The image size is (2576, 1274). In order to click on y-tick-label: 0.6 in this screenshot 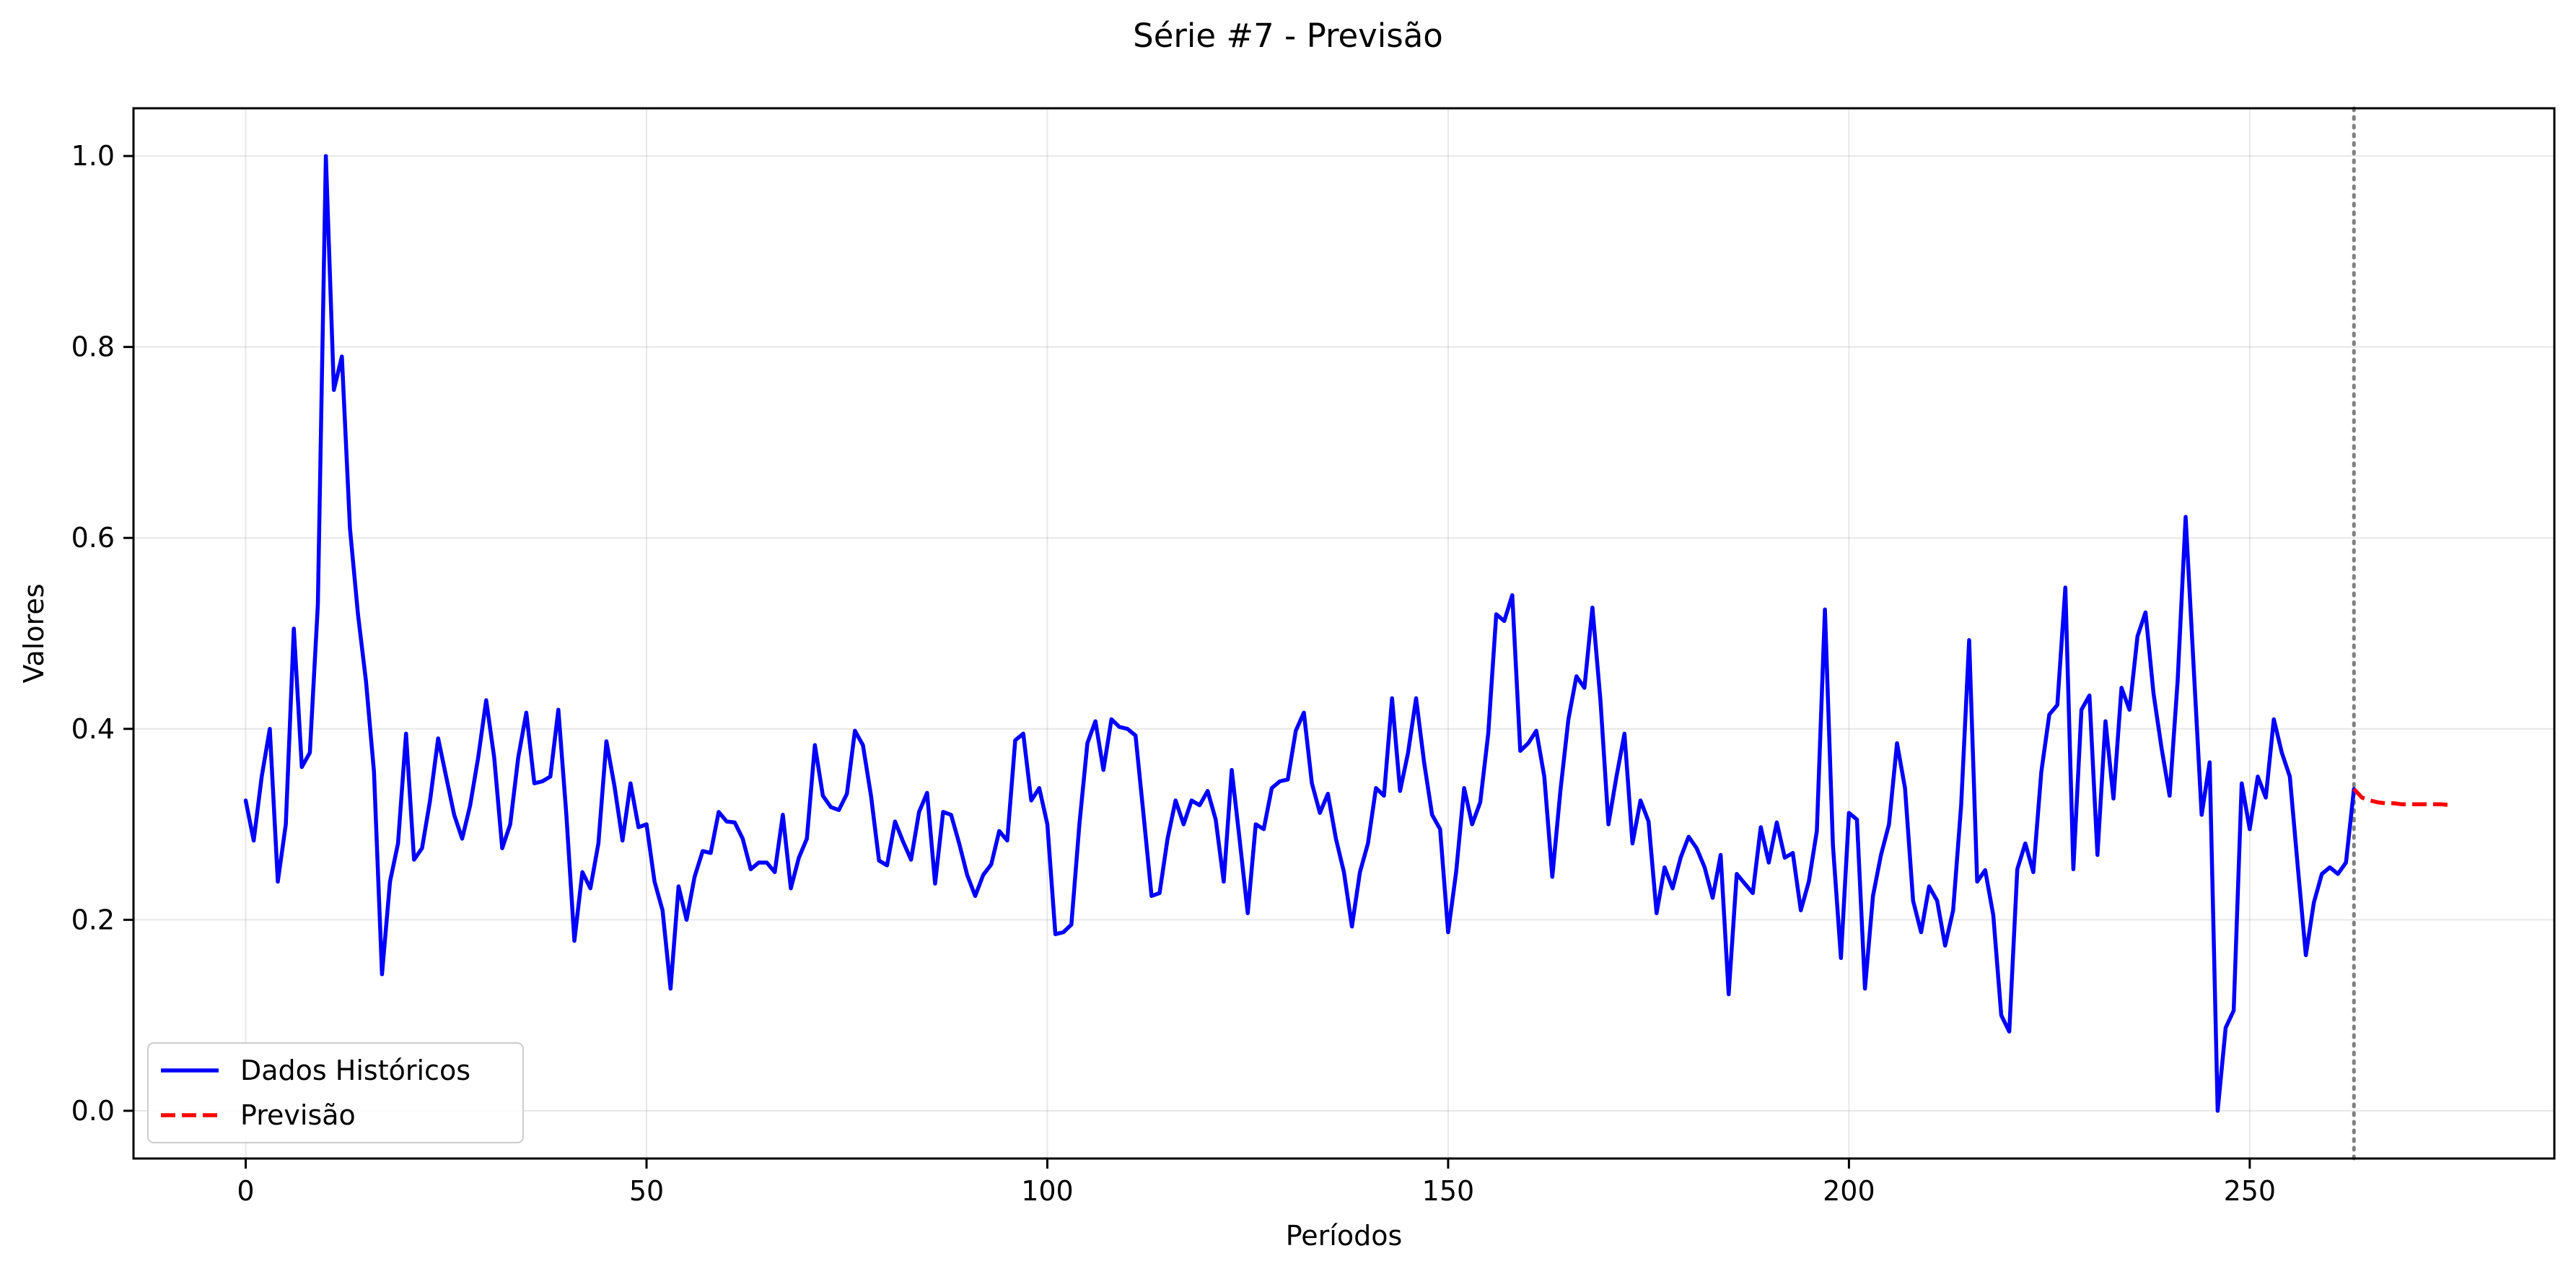, I will do `click(93, 538)`.